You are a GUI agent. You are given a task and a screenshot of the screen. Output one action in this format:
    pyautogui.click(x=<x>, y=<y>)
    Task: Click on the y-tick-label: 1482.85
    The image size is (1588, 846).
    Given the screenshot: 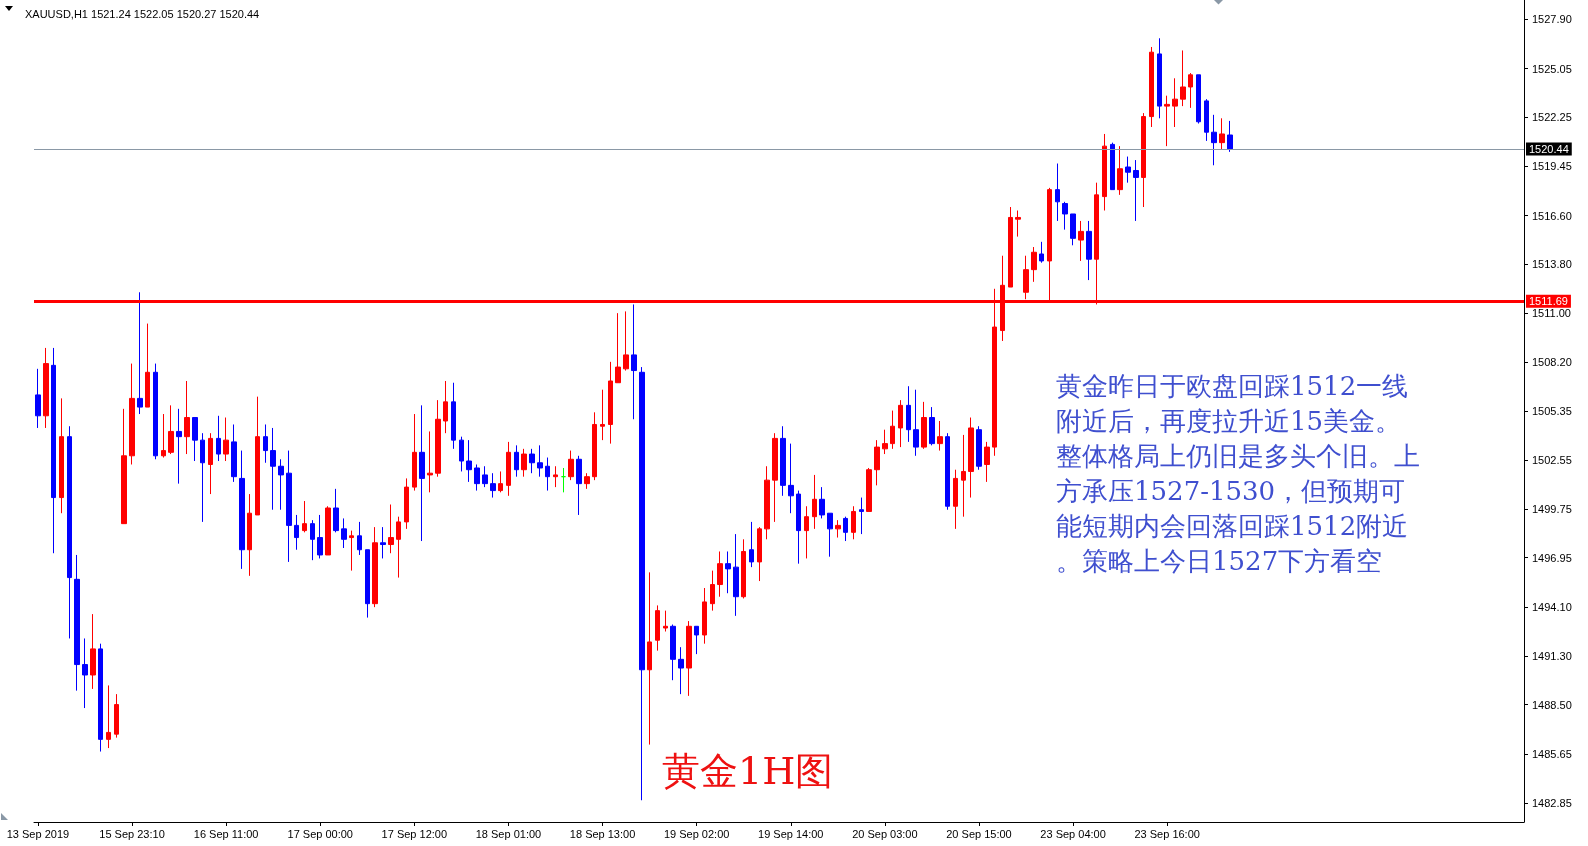 What is the action you would take?
    pyautogui.click(x=1552, y=802)
    